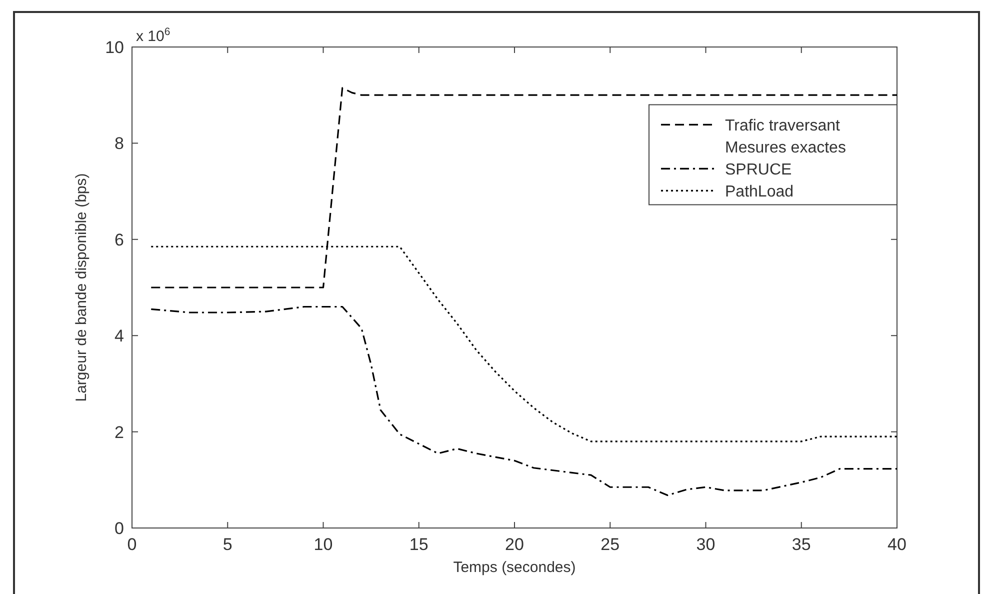 This screenshot has height=594, width=989. I want to click on legend-label: Trafic traversant, so click(783, 126).